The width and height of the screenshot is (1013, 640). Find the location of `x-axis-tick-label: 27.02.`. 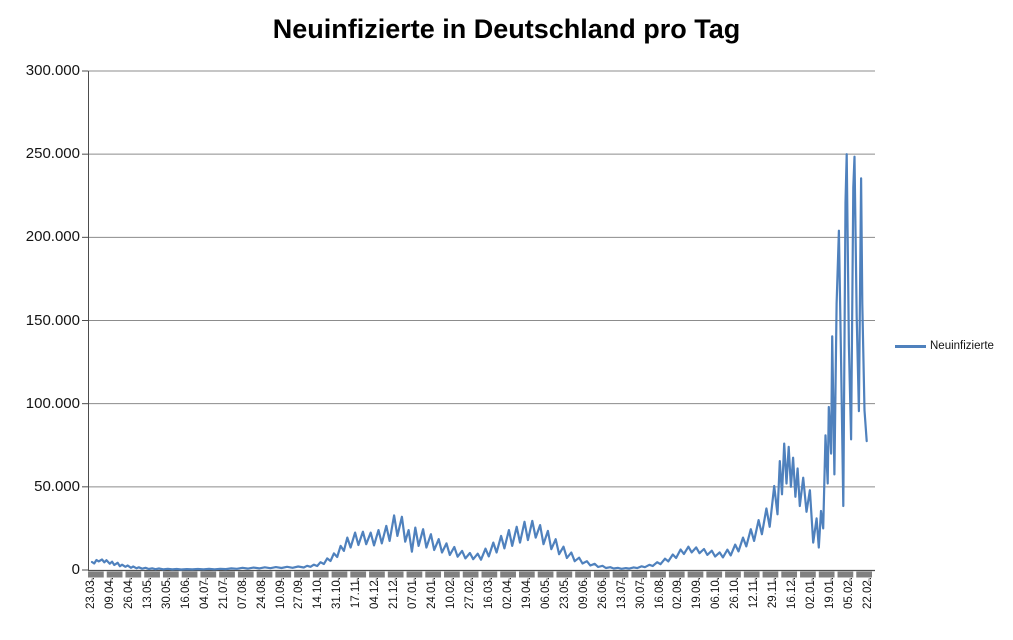

x-axis-tick-label: 27.02. is located at coordinates (470, 593).